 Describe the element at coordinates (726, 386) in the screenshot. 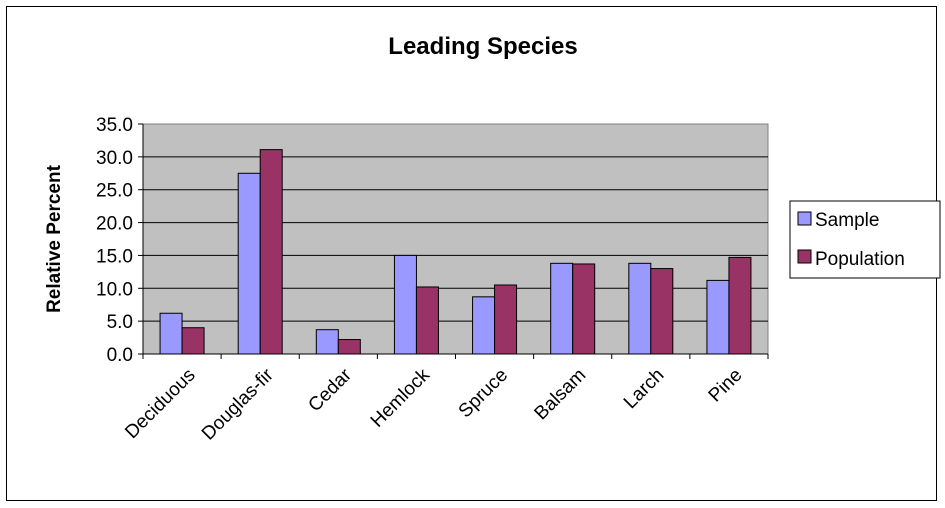

I see `x-tick-label: Pine` at that location.